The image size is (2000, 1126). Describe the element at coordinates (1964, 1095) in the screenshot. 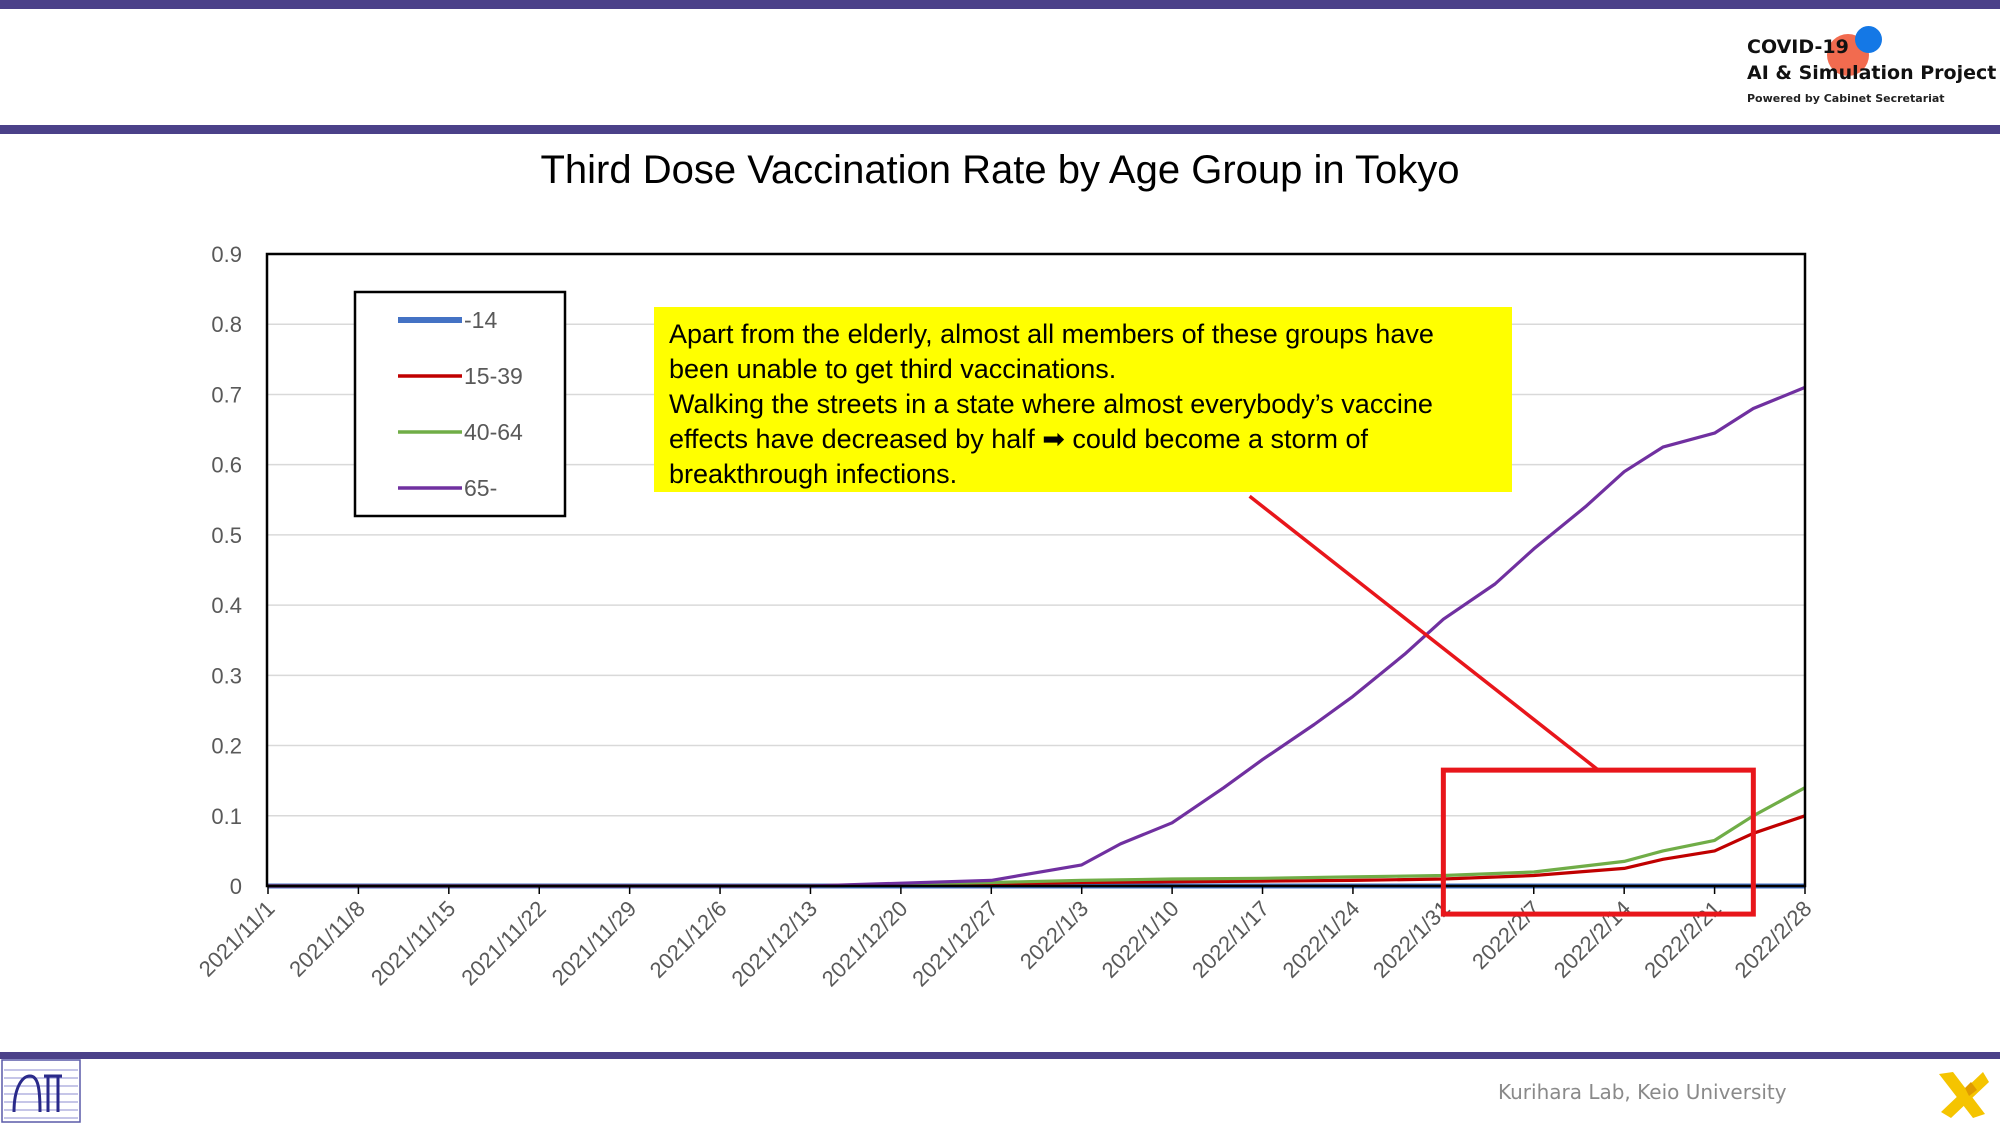

I see `x-logo-icon` at that location.